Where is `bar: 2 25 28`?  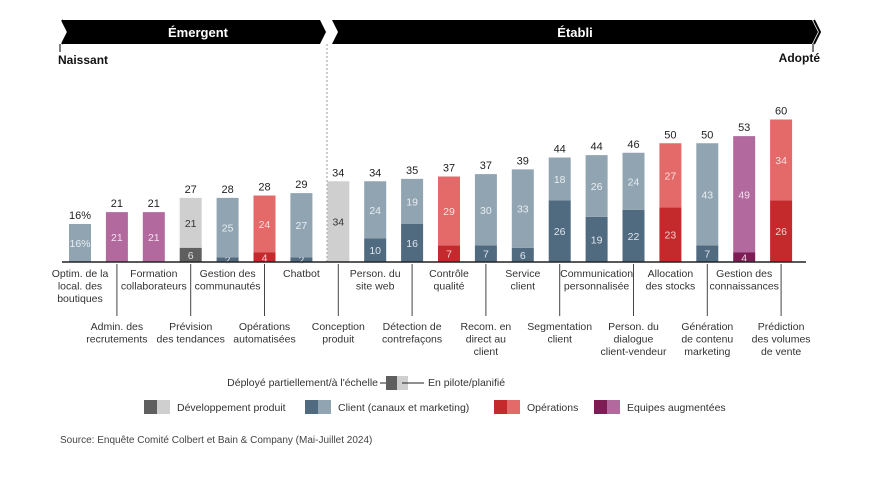 bar: 2 25 28 is located at coordinates (227, 225).